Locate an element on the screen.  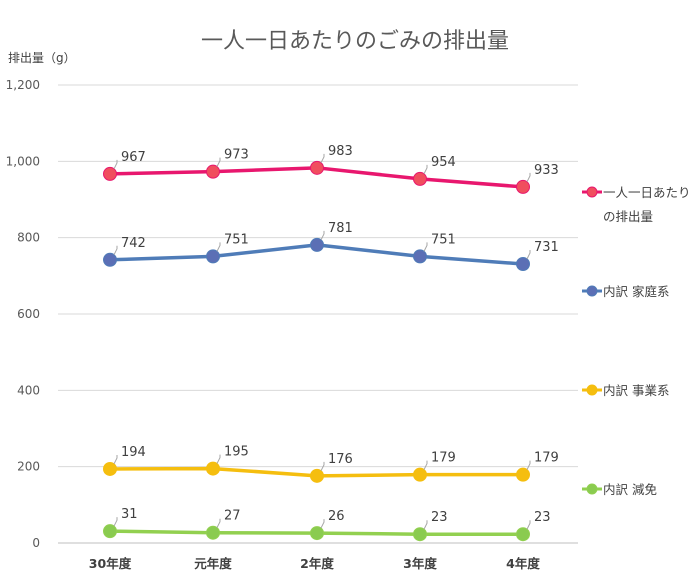
data-label: 31 is located at coordinates (129, 514).